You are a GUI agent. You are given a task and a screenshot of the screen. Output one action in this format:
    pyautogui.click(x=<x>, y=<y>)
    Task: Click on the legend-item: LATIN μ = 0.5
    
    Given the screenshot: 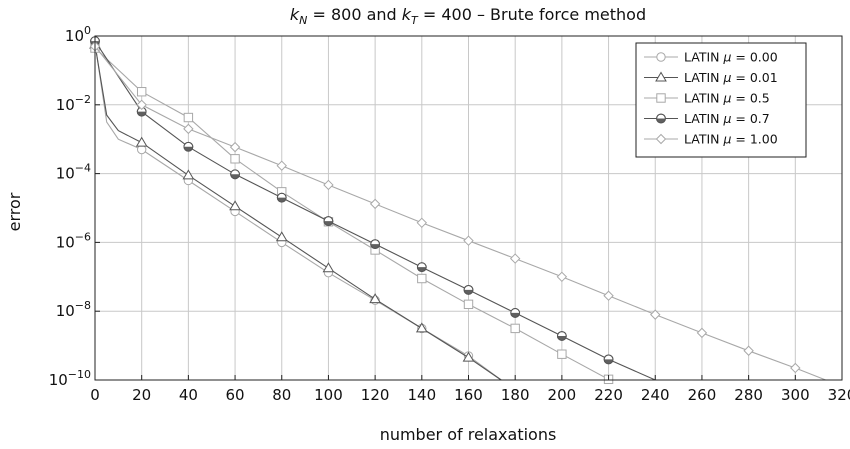 What is the action you would take?
    pyautogui.click(x=707, y=98)
    